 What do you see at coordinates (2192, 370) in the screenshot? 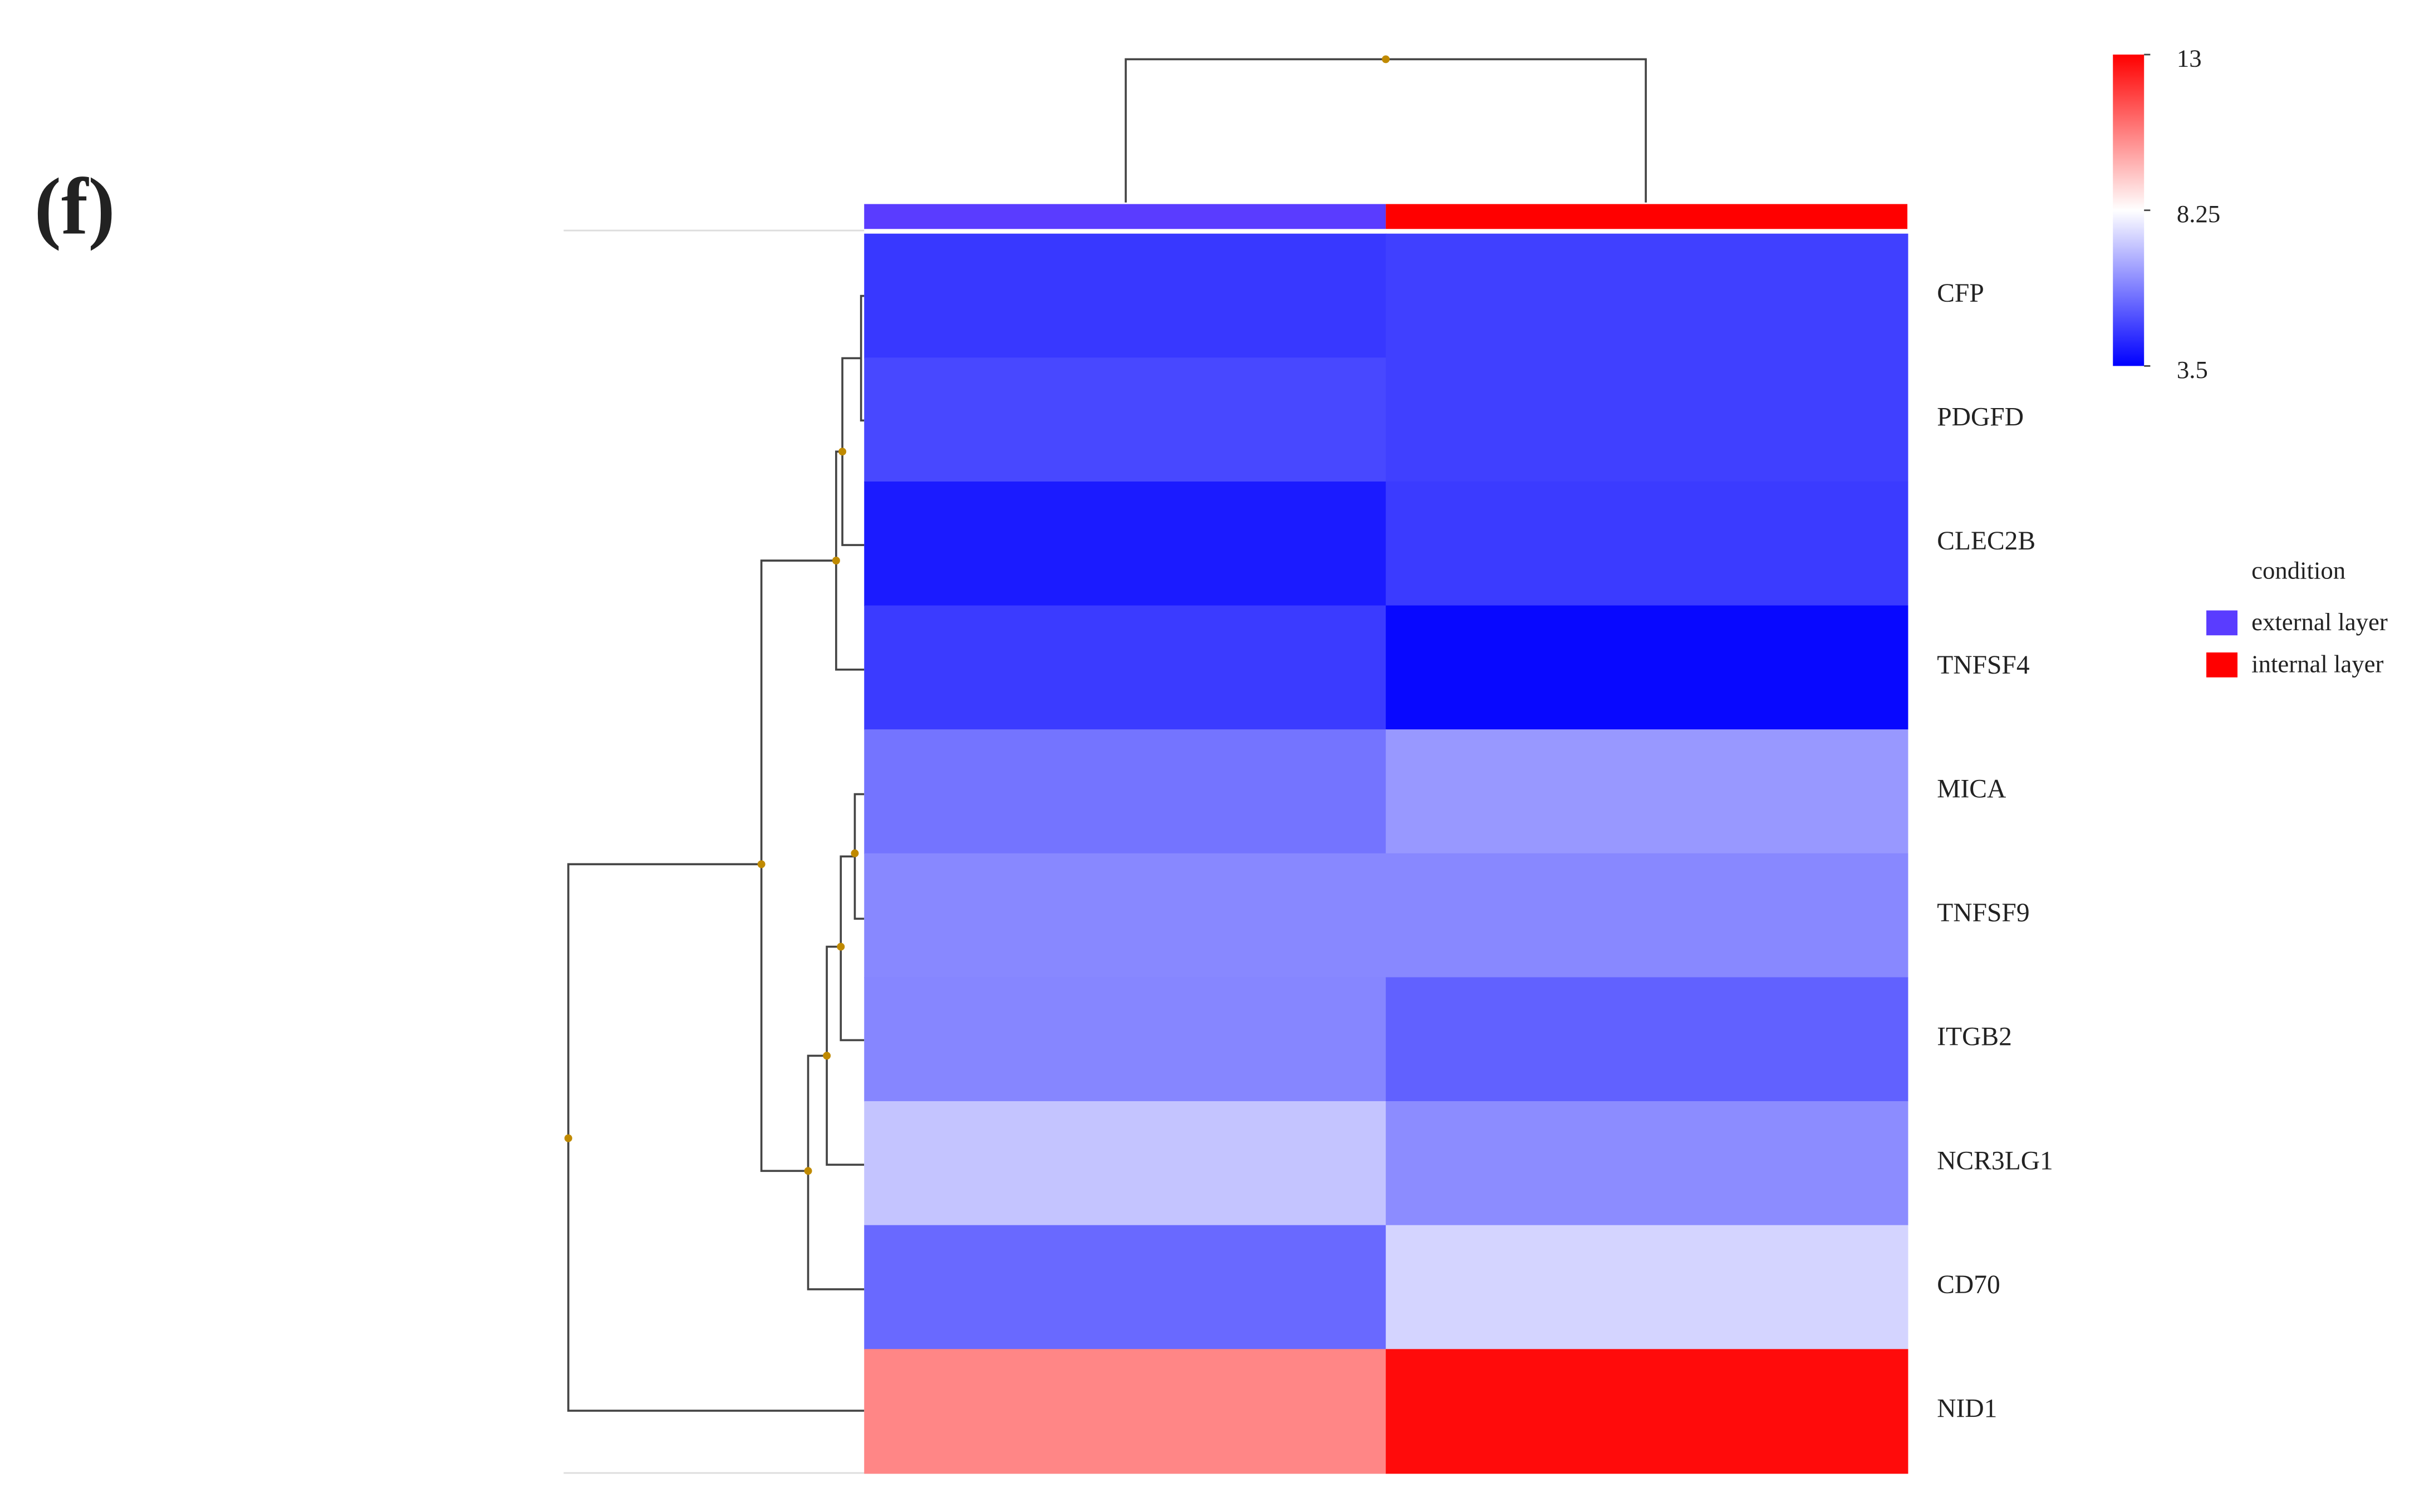
I see `colorbar-tick-label: 3.5` at bounding box center [2192, 370].